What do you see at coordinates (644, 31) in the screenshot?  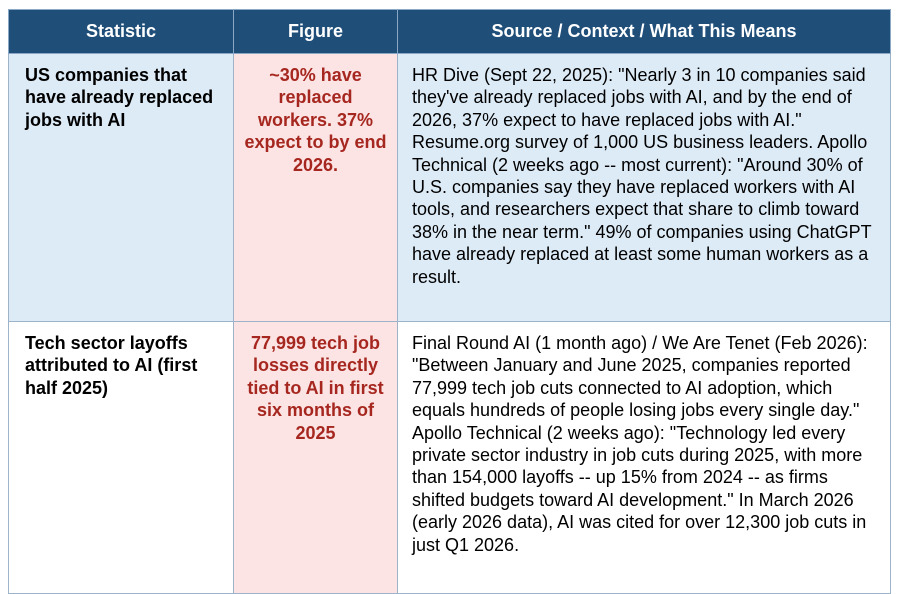 I see `header-source-context: Source / Context / What This Means` at bounding box center [644, 31].